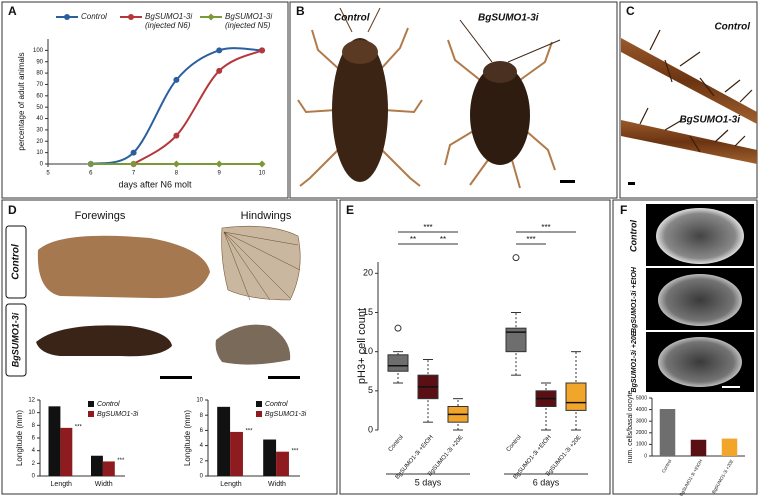 Image resolution: width=760 pixels, height=496 pixels. I want to click on legend-label: BgSUMO1-3i, so click(118, 414).